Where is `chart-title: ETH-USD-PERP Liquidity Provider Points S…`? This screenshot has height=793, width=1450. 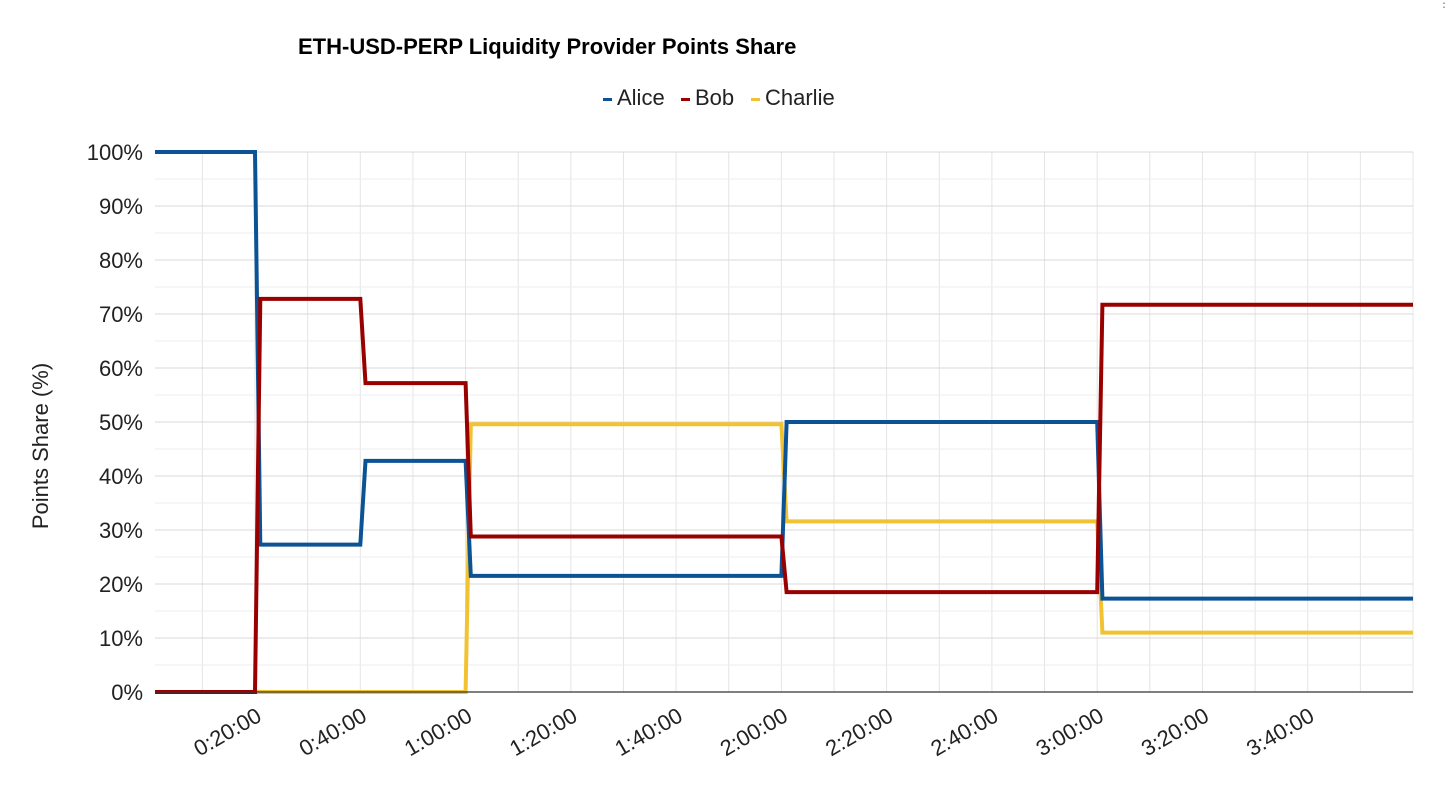 chart-title: ETH-USD-PERP Liquidity Provider Points S… is located at coordinates (547, 46).